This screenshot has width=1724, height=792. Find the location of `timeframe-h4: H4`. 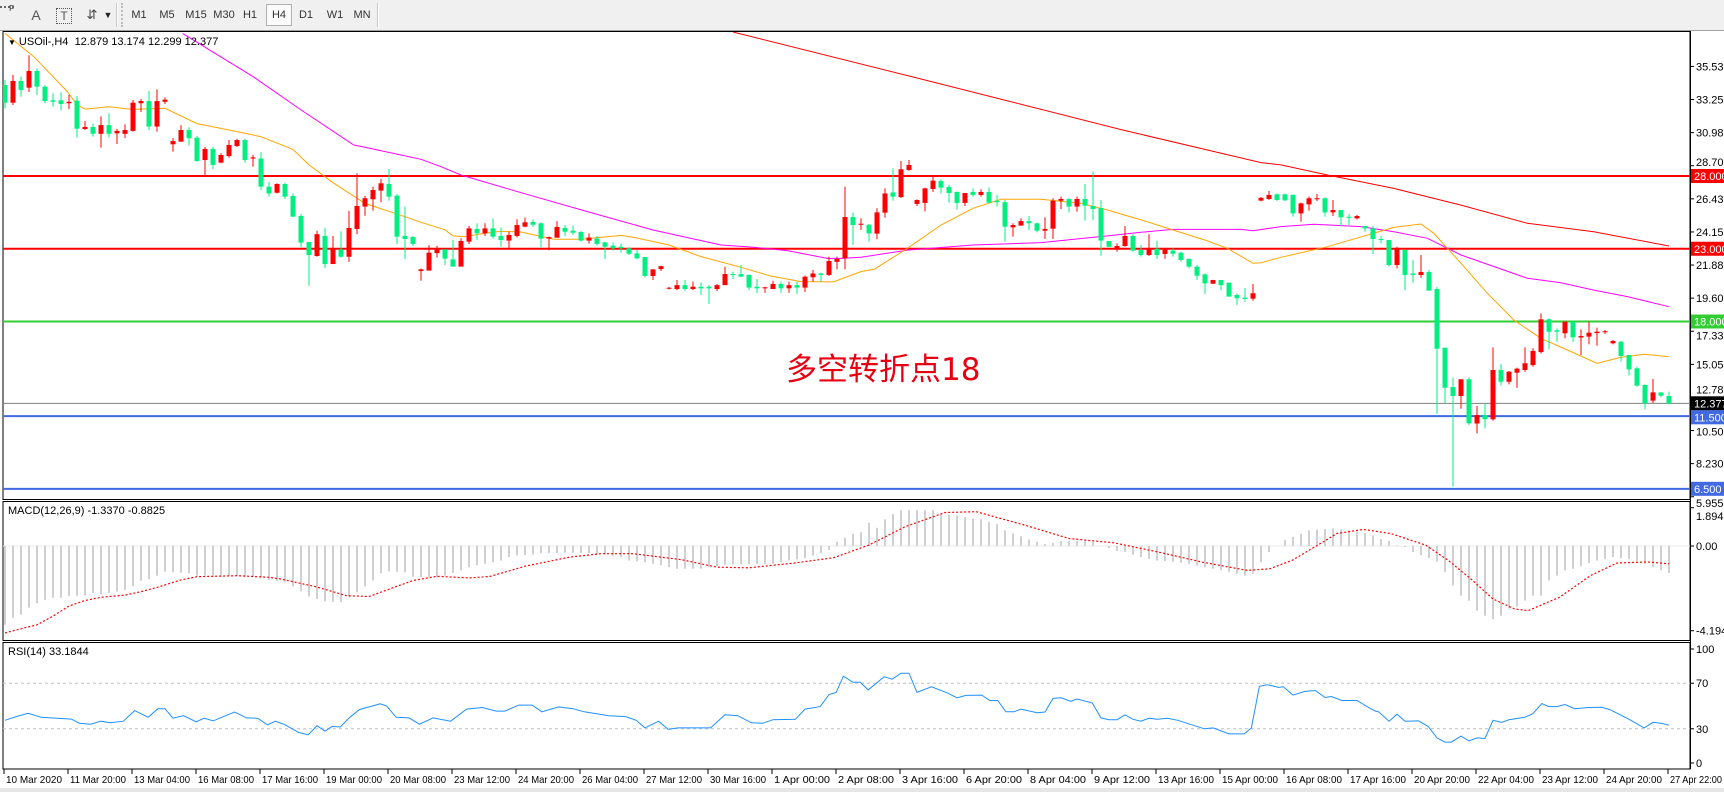

timeframe-h4: H4 is located at coordinates (279, 15).